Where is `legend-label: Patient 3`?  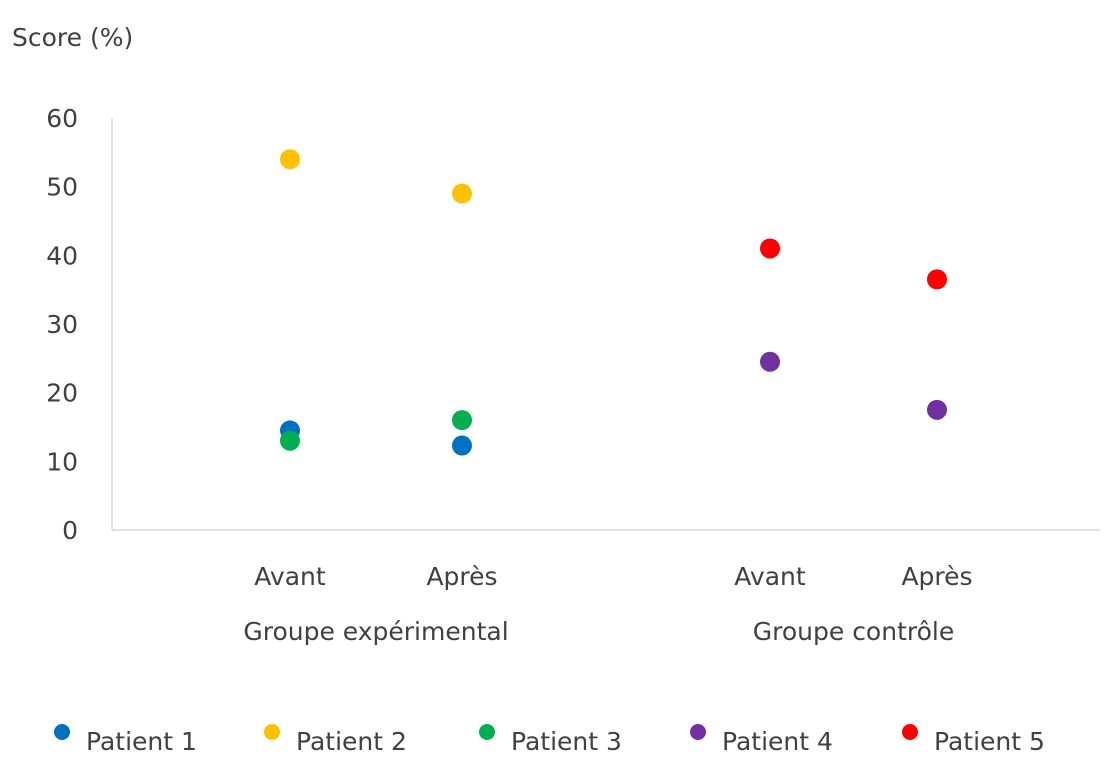 legend-label: Patient 3 is located at coordinates (566, 740).